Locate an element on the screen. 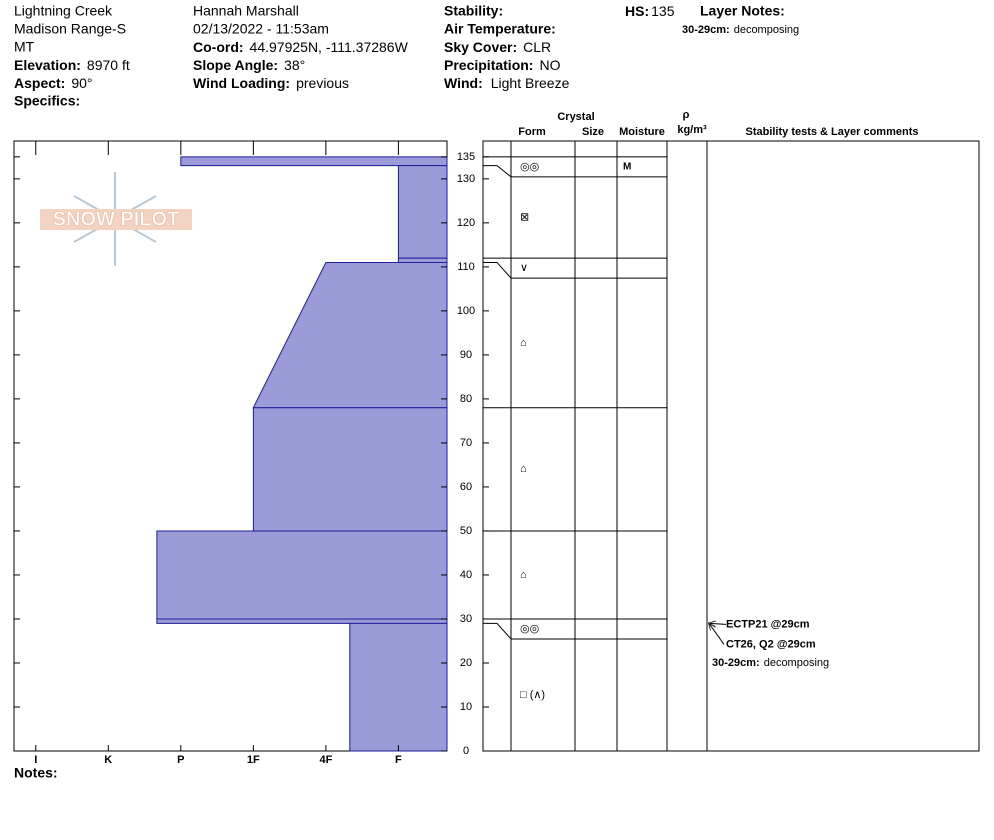 The width and height of the screenshot is (994, 840). y-tick-label: 100 is located at coordinates (466, 311).